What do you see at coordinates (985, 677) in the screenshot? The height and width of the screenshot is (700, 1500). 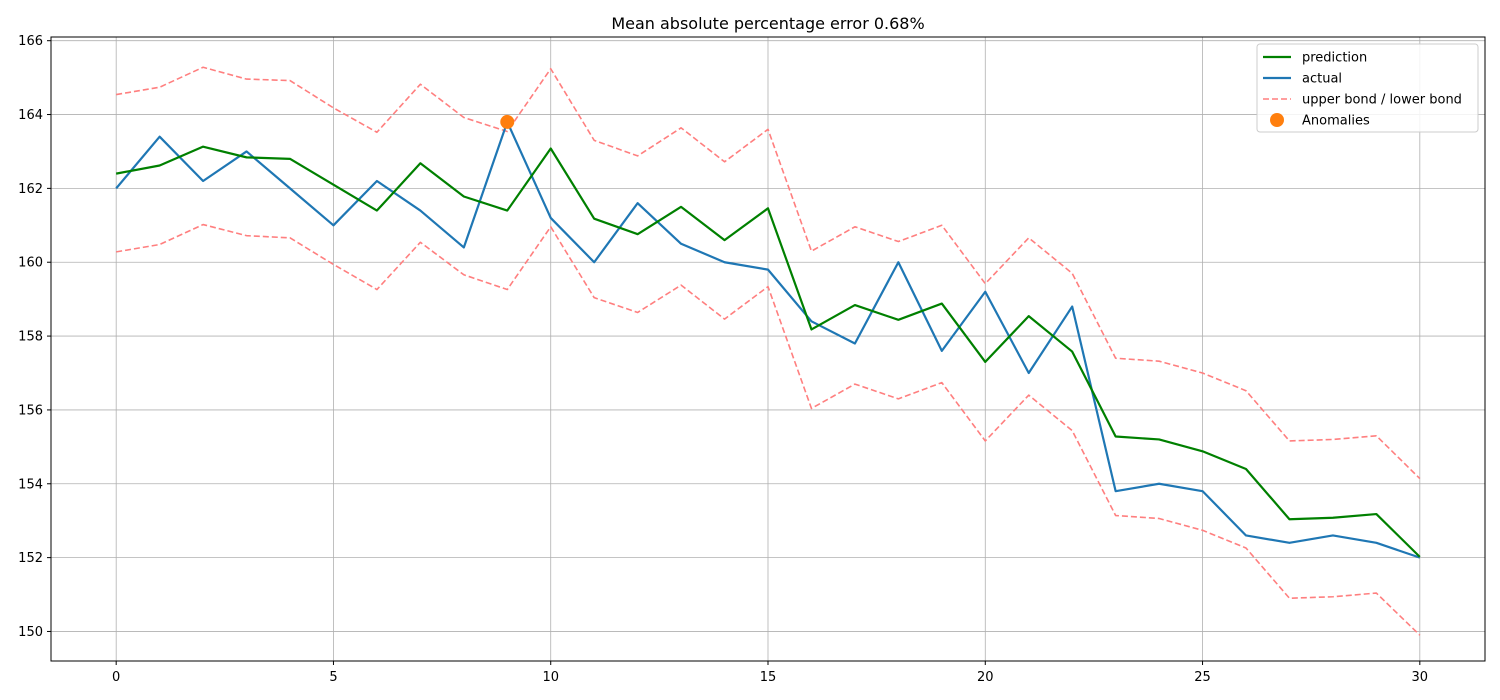 I see `x-tick-label: 20` at bounding box center [985, 677].